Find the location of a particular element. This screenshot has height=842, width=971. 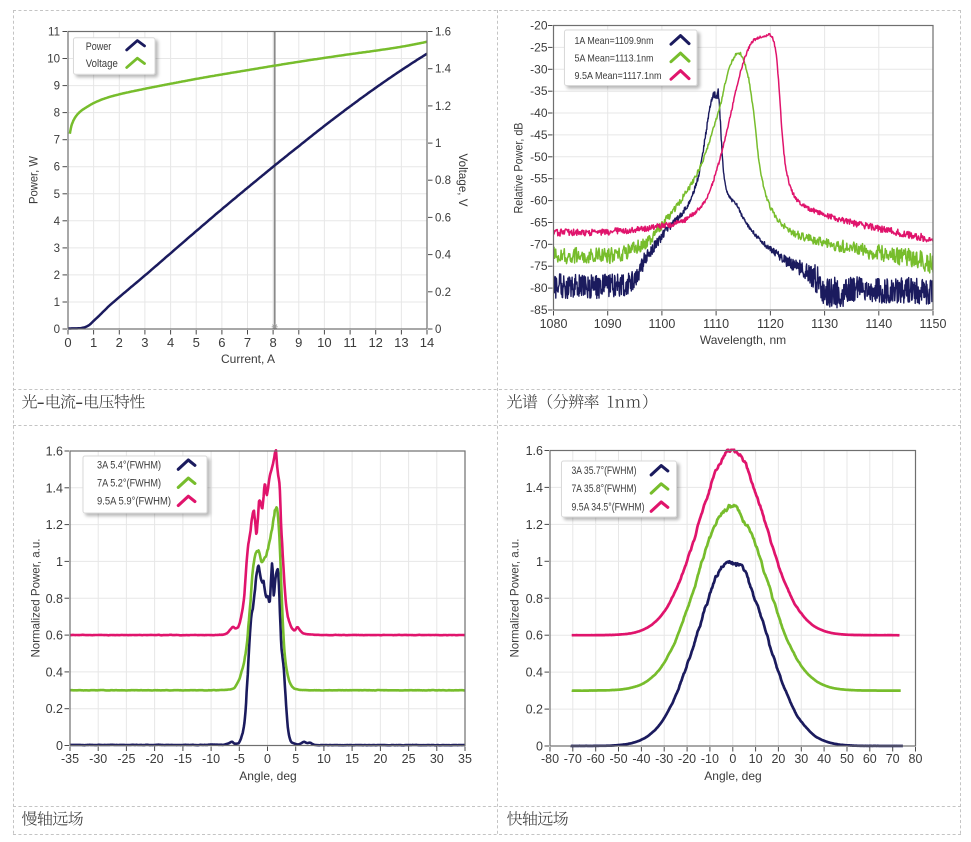

svg-text: Power, W is located at coordinates (35, 180).